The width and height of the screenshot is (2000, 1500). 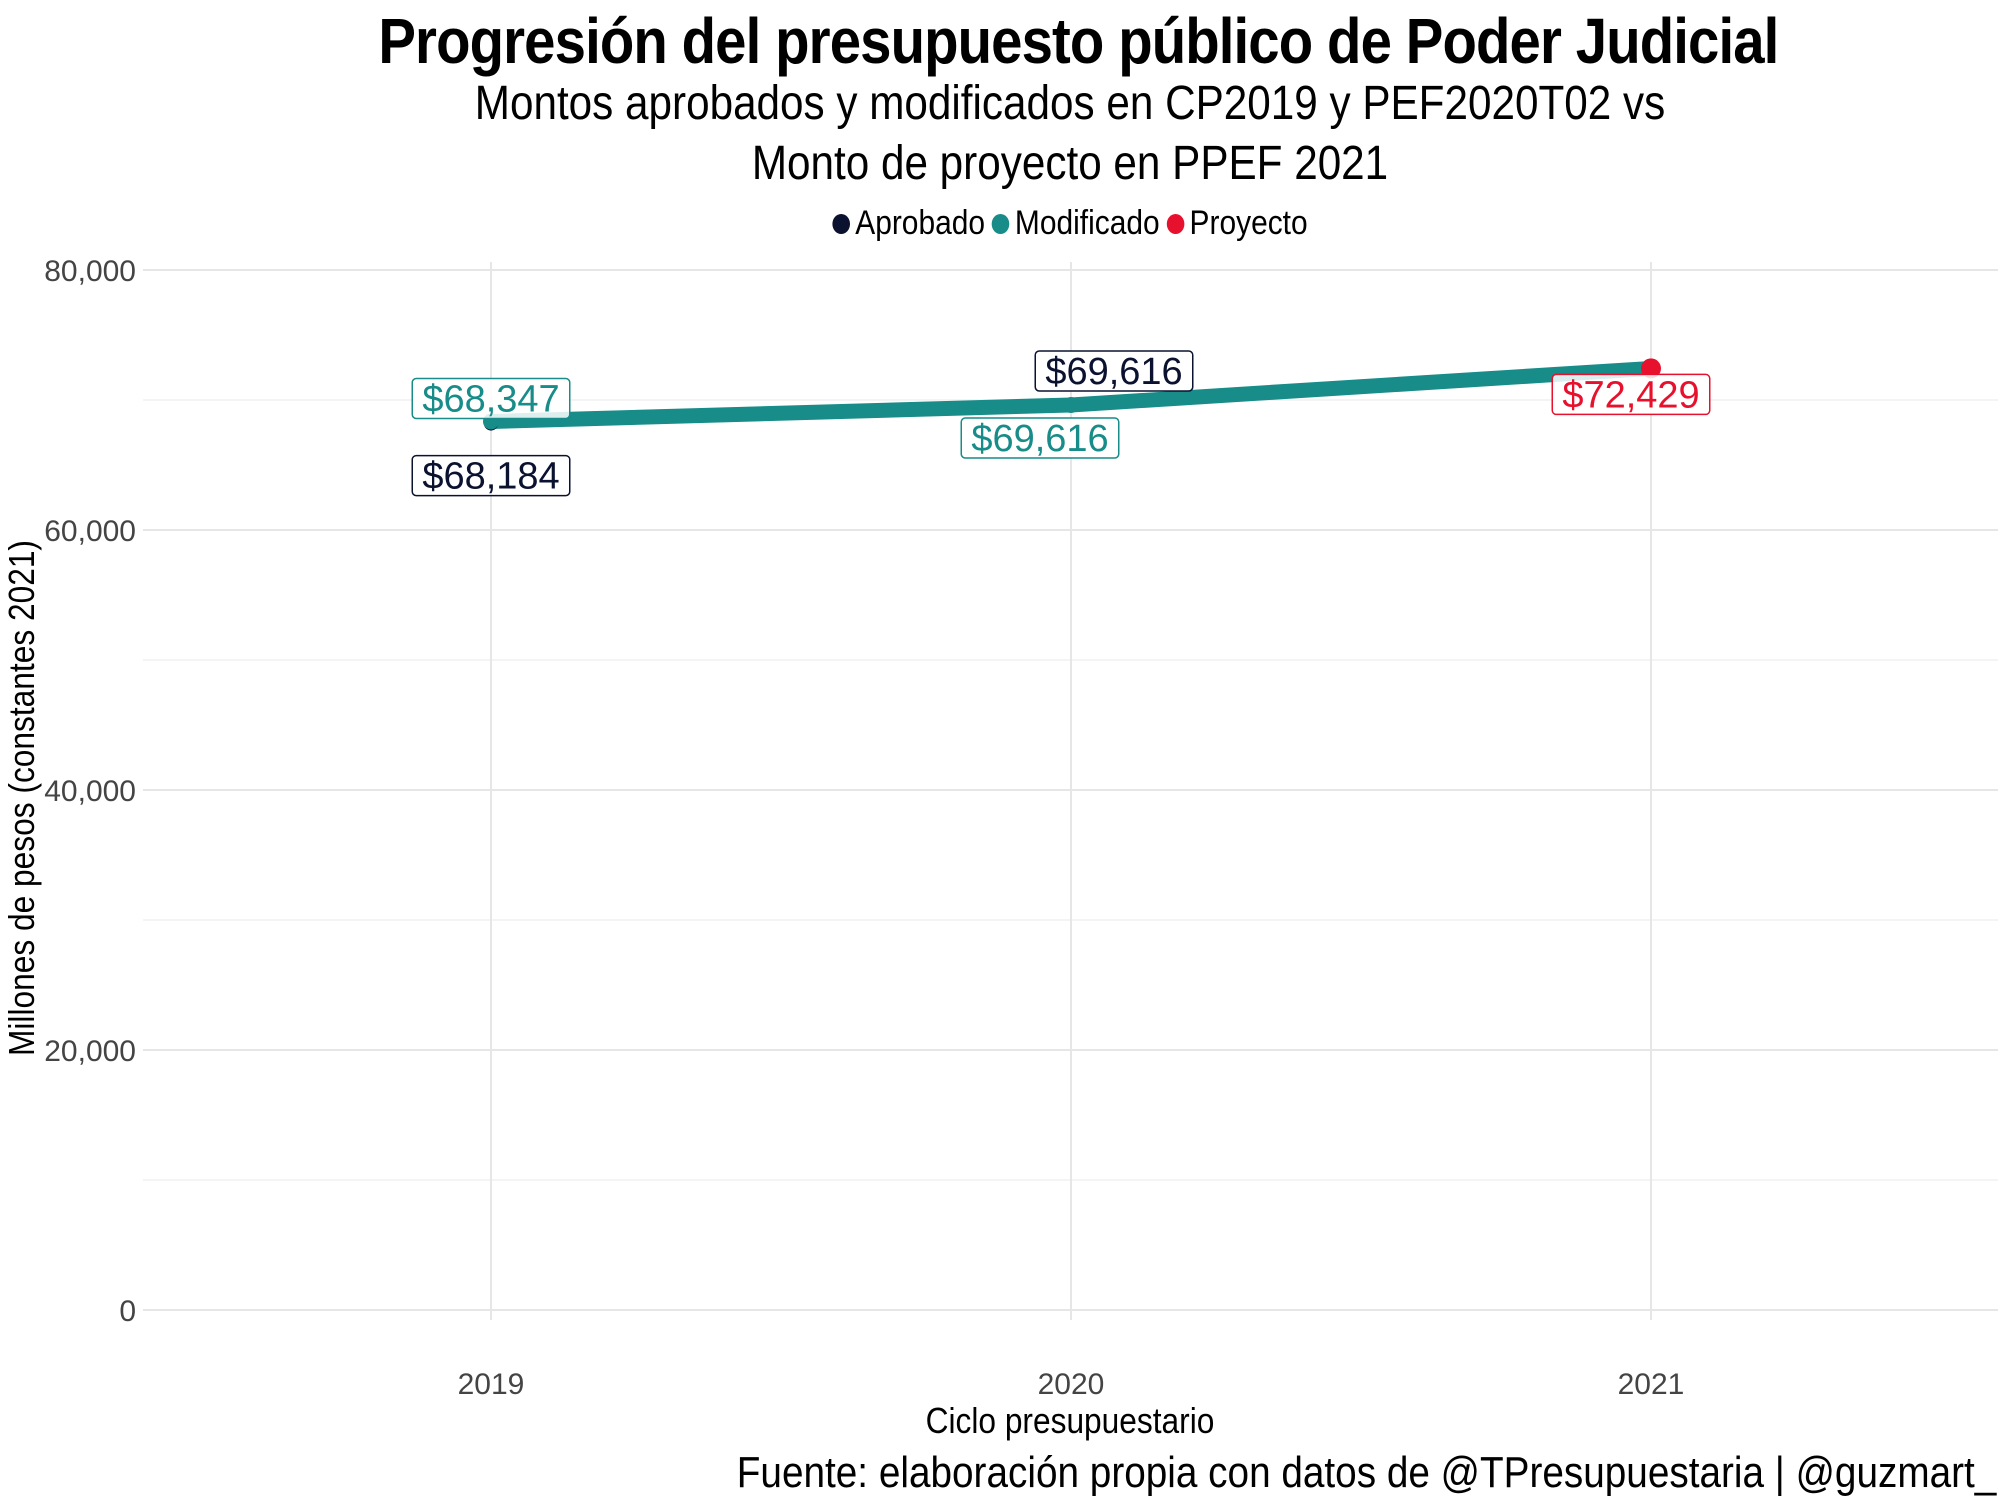 I want to click on data-label-proyecto: $72,429, so click(x=1631, y=394).